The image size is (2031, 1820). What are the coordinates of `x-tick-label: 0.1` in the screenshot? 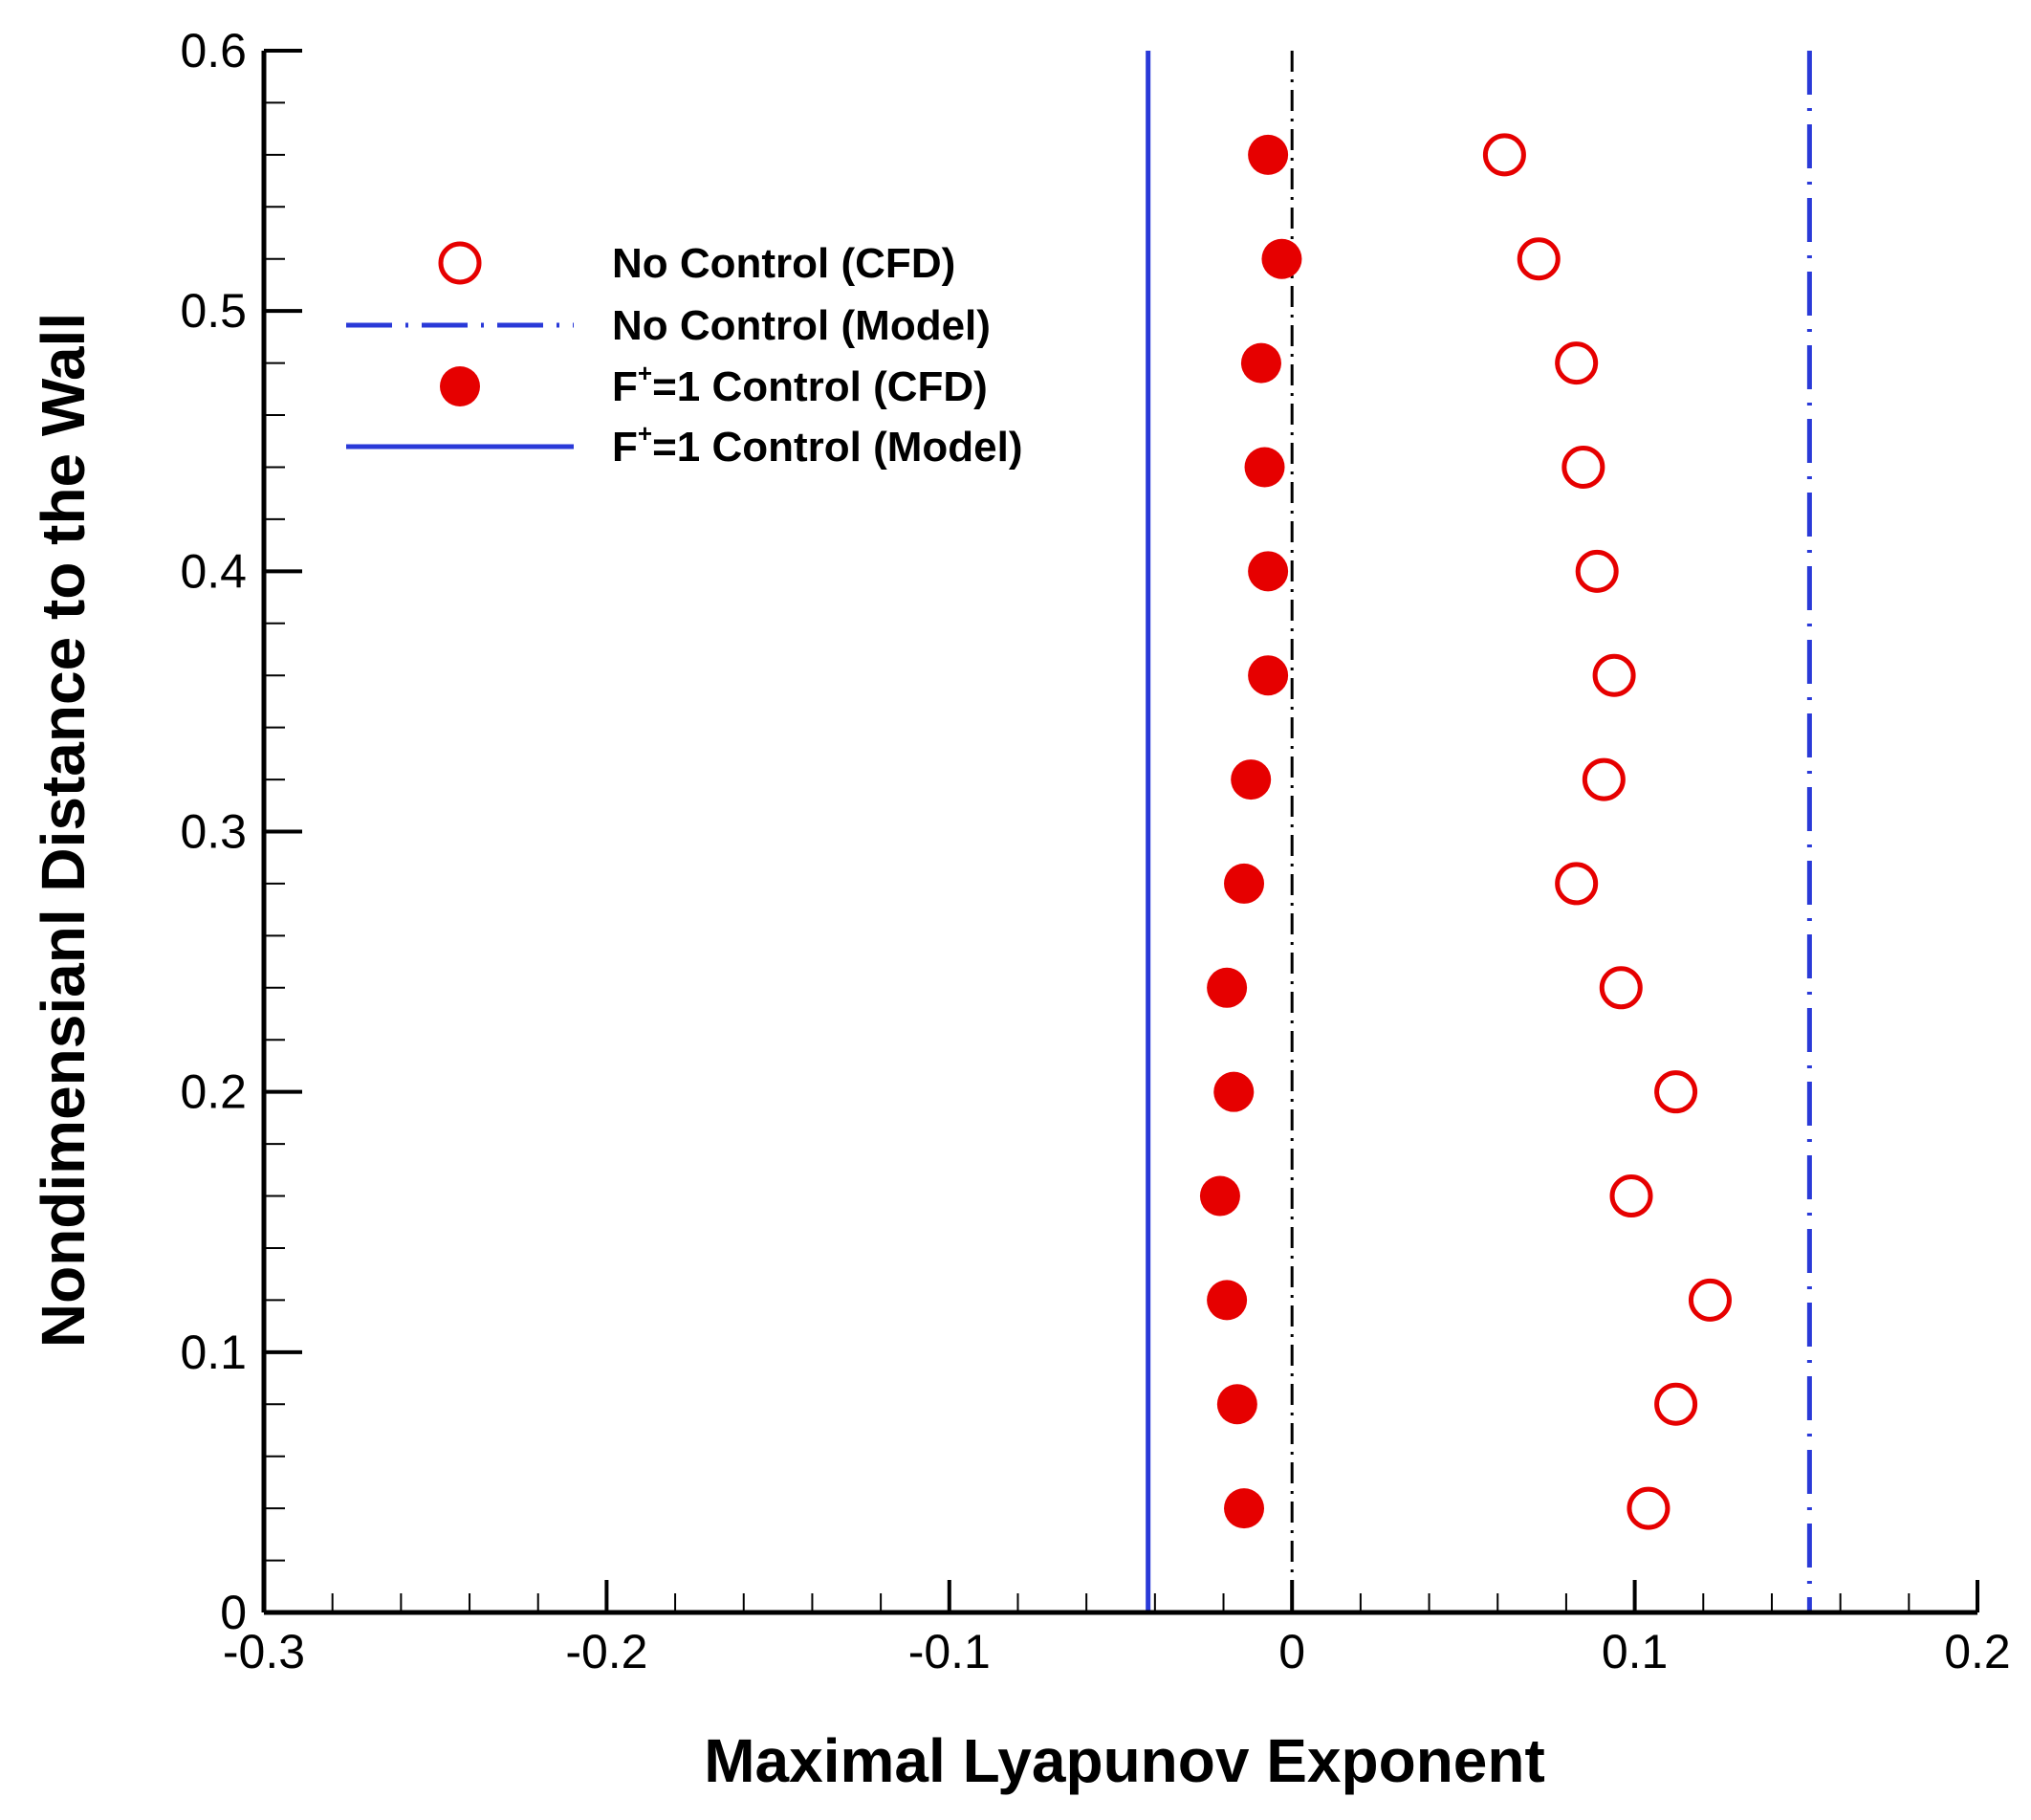 It's located at (1636, 1652).